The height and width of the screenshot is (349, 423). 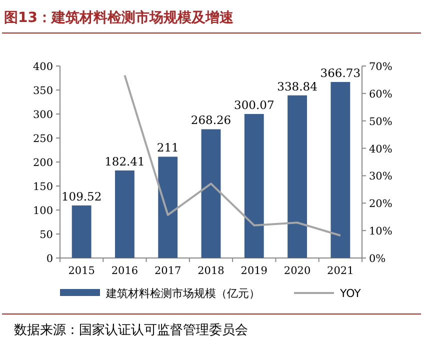 I want to click on data-label: 182.41, so click(x=124, y=161).